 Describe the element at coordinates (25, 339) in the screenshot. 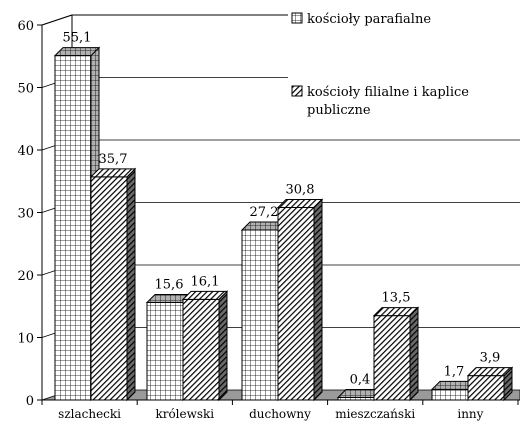

I see `y-tick-label: 10` at that location.